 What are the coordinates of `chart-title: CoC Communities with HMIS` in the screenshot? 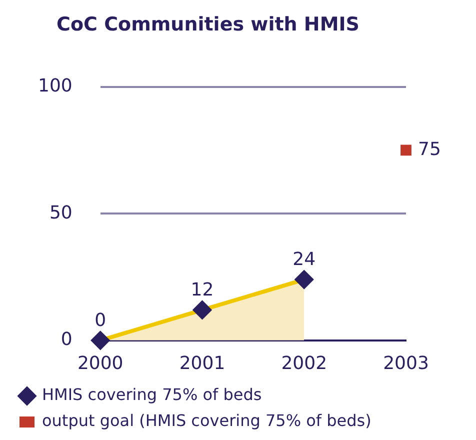 It's located at (208, 24).